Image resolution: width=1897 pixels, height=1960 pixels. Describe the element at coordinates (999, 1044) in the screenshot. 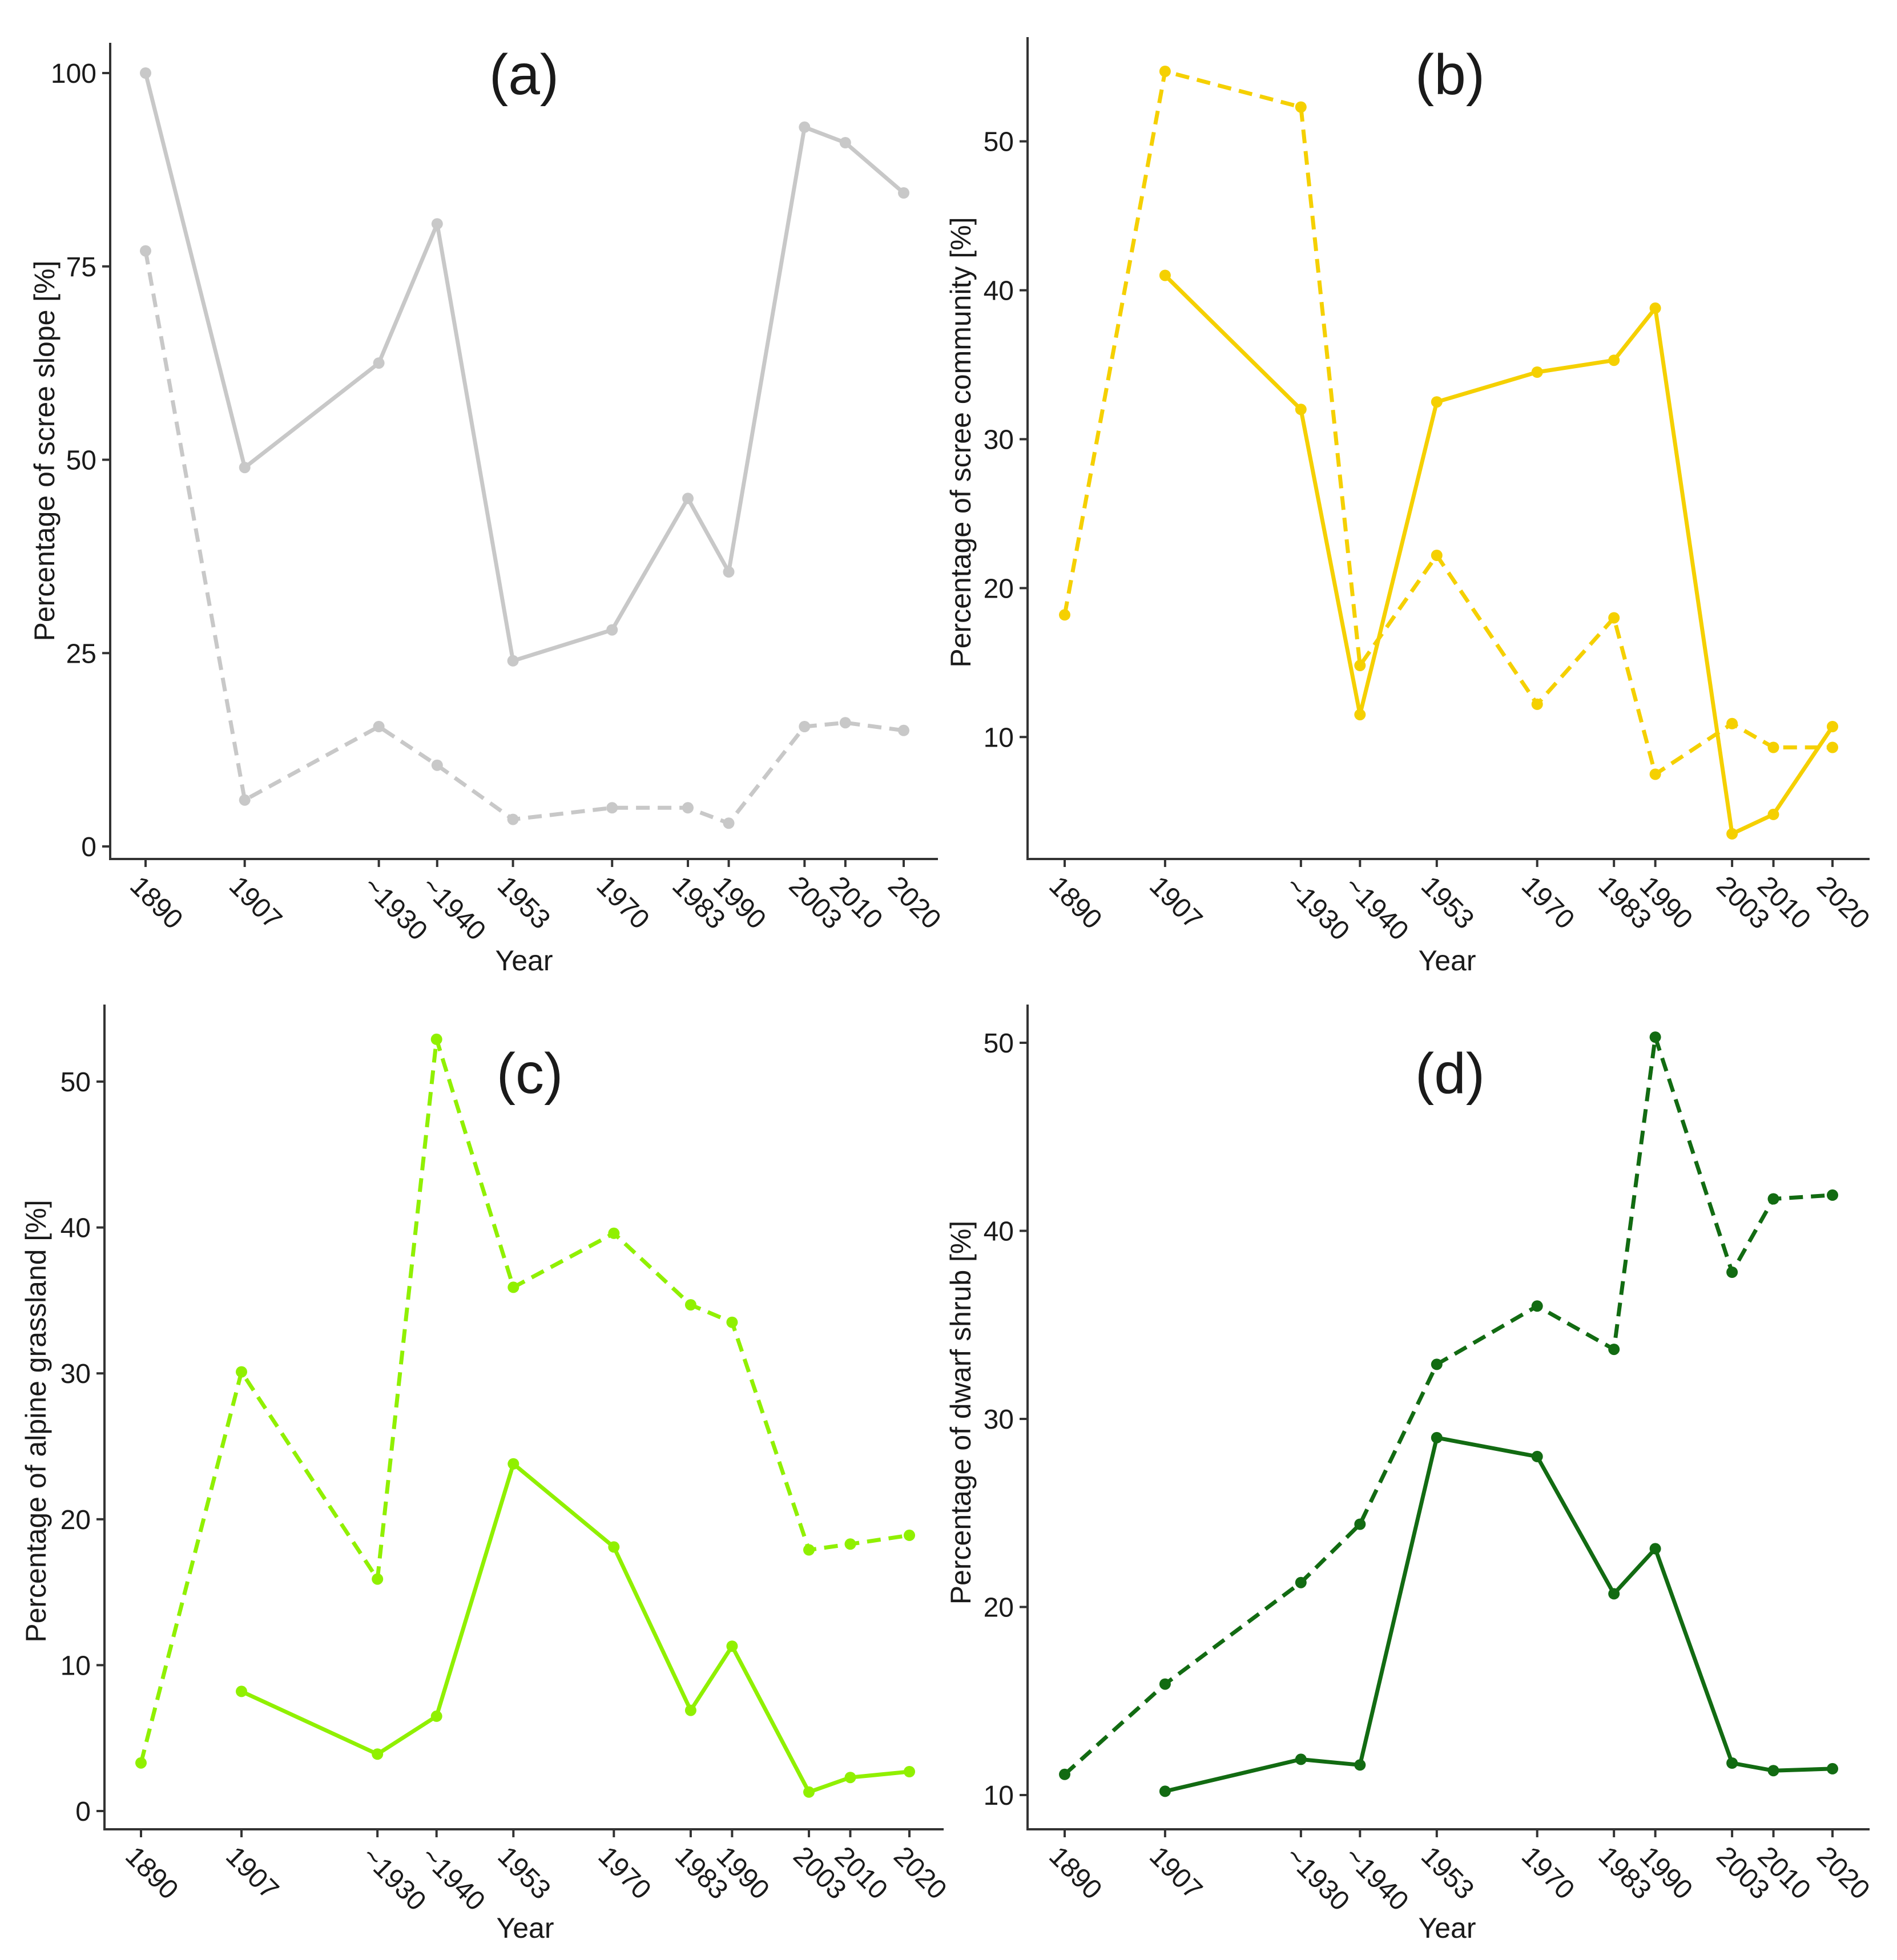

I see `panel-d-y-tick-label: 50` at that location.